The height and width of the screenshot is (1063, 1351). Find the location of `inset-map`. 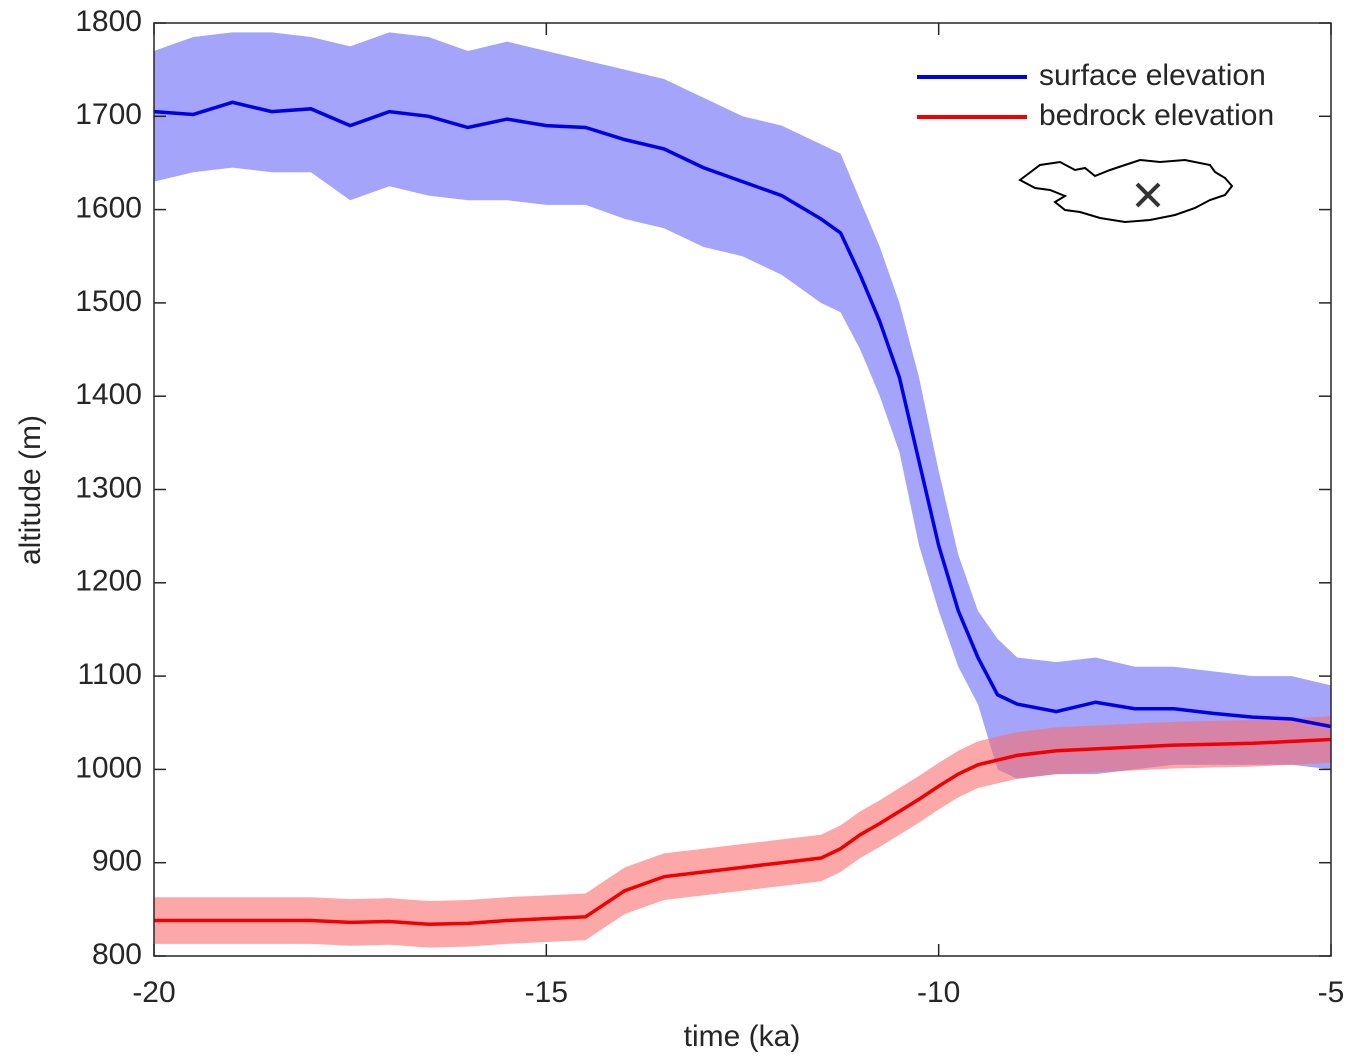

inset-map is located at coordinates (1126, 191).